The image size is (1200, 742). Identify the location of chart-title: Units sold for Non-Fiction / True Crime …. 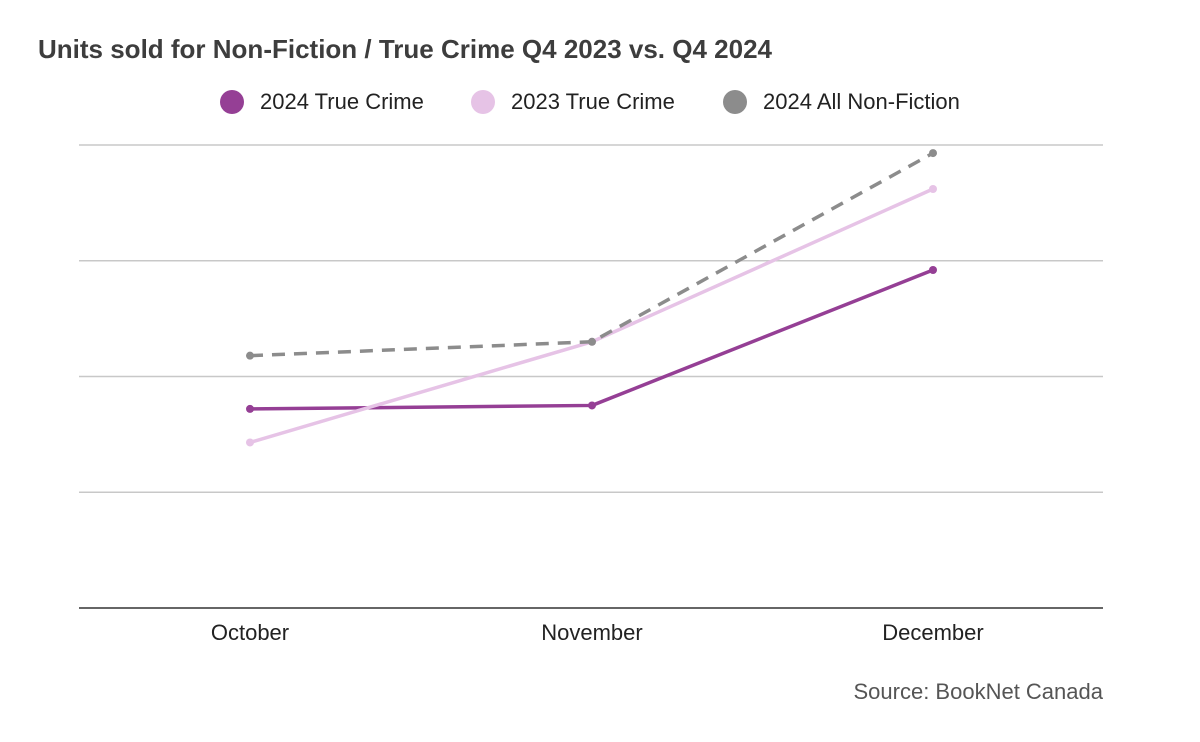
(405, 49).